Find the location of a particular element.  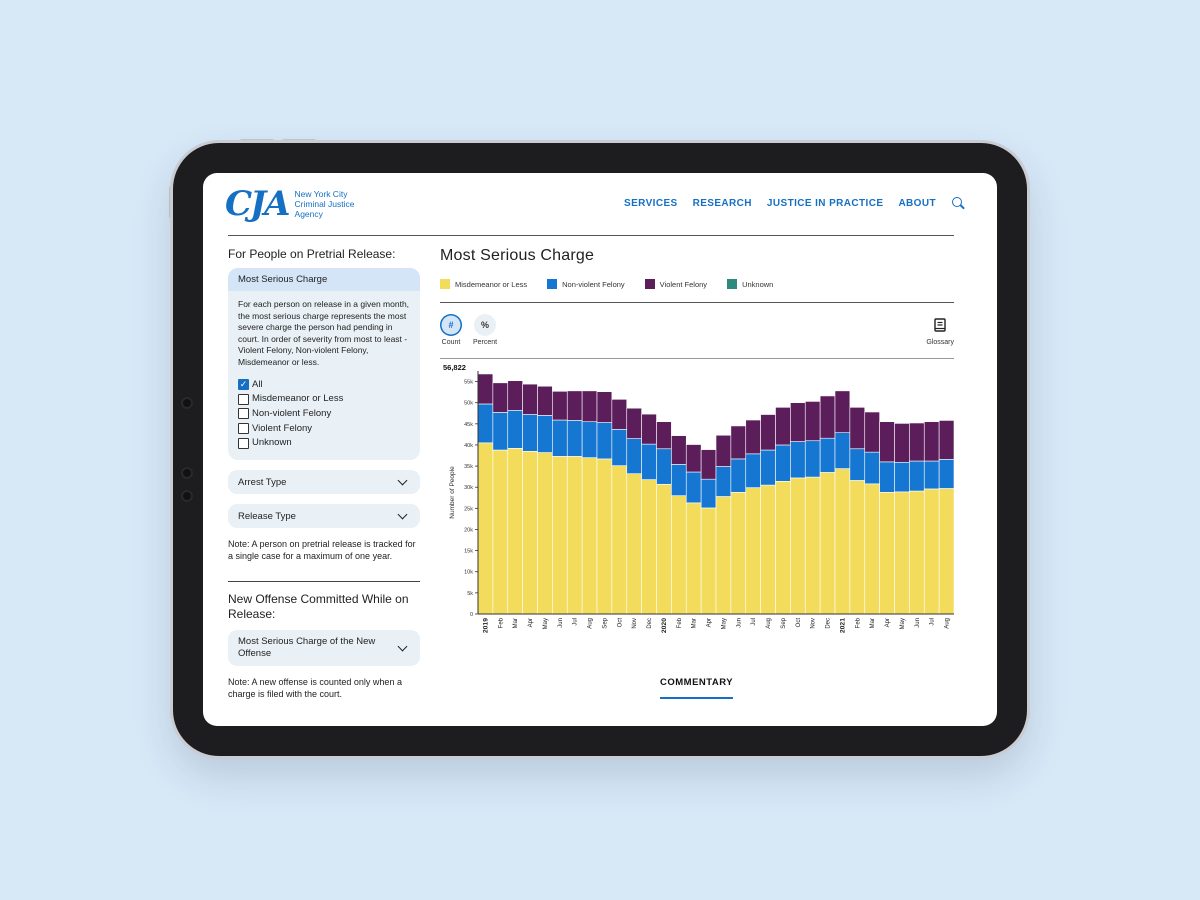

nav-services: SERVICES is located at coordinates (651, 203).